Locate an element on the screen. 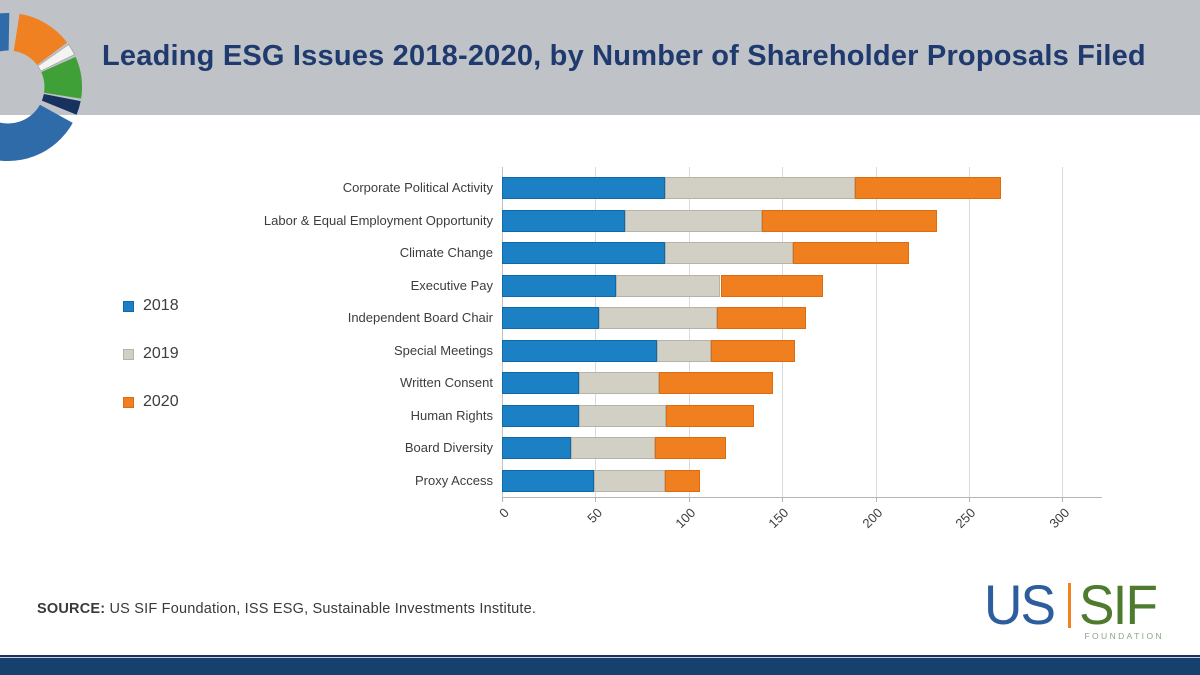  category-label: Board Diversity is located at coordinates (448, 447).